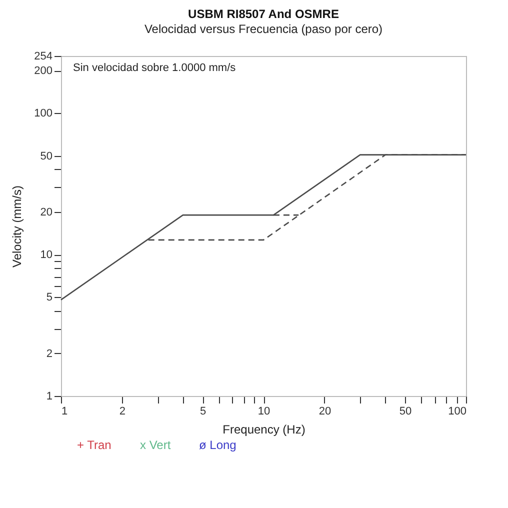 This screenshot has width=508, height=508. What do you see at coordinates (263, 14) in the screenshot?
I see `chart-title: USBM RI8507 And OSMRE` at bounding box center [263, 14].